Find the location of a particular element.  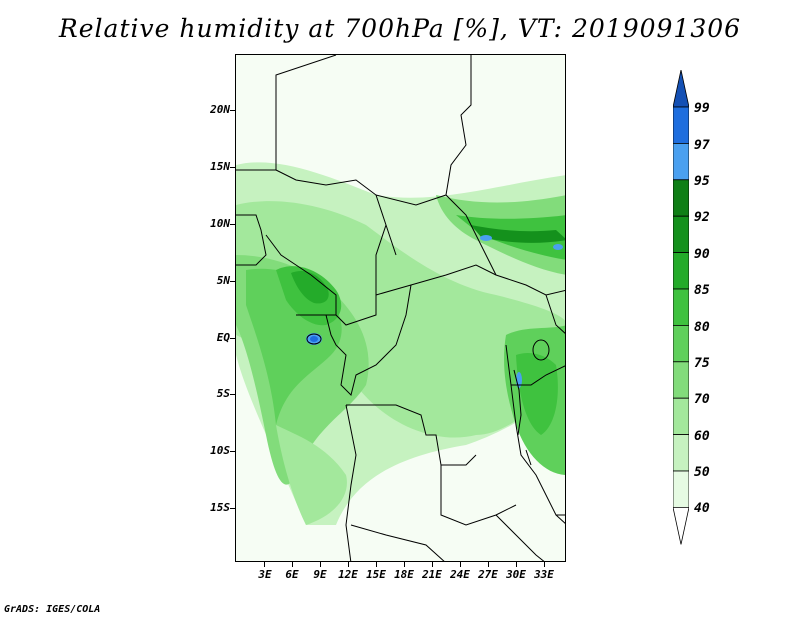

lon-label-24e: 24E is located at coordinates (460, 574).